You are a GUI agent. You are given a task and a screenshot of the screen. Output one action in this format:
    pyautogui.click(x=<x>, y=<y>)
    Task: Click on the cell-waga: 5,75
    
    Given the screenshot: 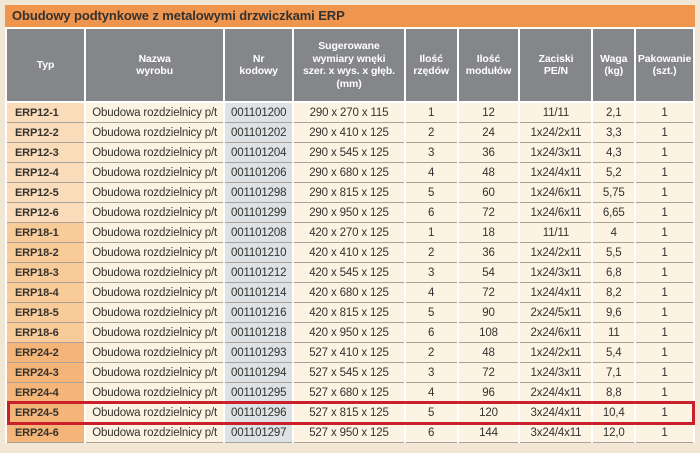 What is the action you would take?
    pyautogui.click(x=614, y=193)
    